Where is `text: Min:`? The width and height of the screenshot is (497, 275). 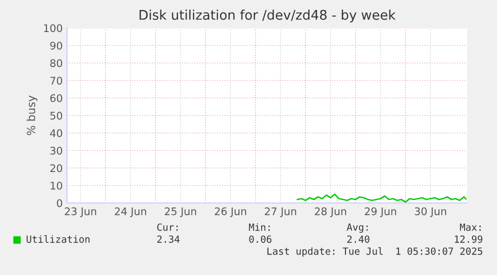 text: Min: is located at coordinates (259, 227).